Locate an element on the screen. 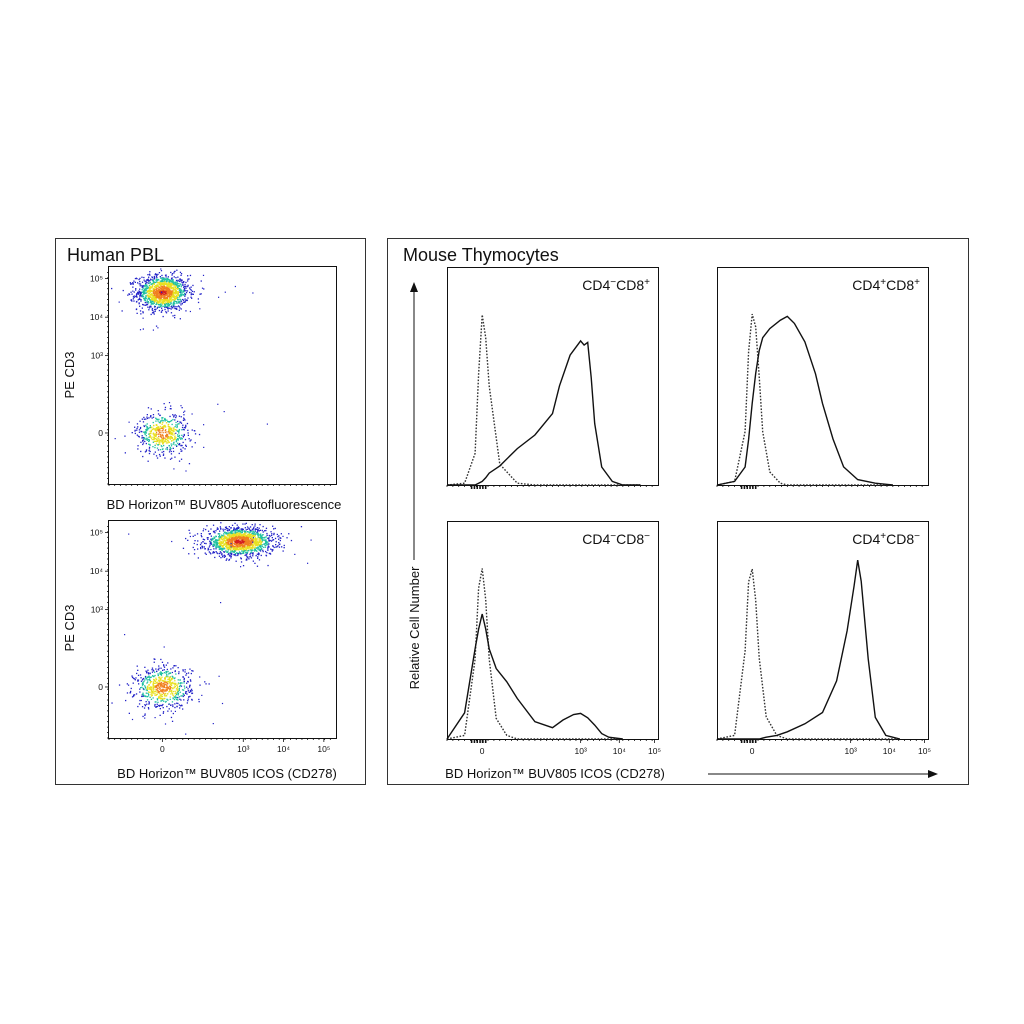 Image resolution: width=1024 pixels, height=1024 pixels. thy-cd4neg-cd8pos-label: CD4−CD8+ is located at coordinates (616, 285).